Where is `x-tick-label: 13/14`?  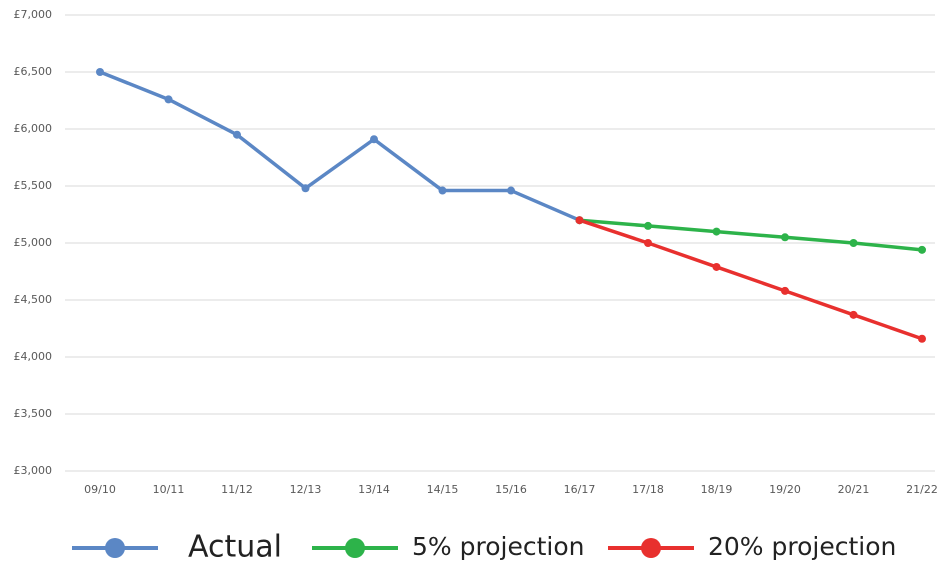 x-tick-label: 13/14 is located at coordinates (374, 489).